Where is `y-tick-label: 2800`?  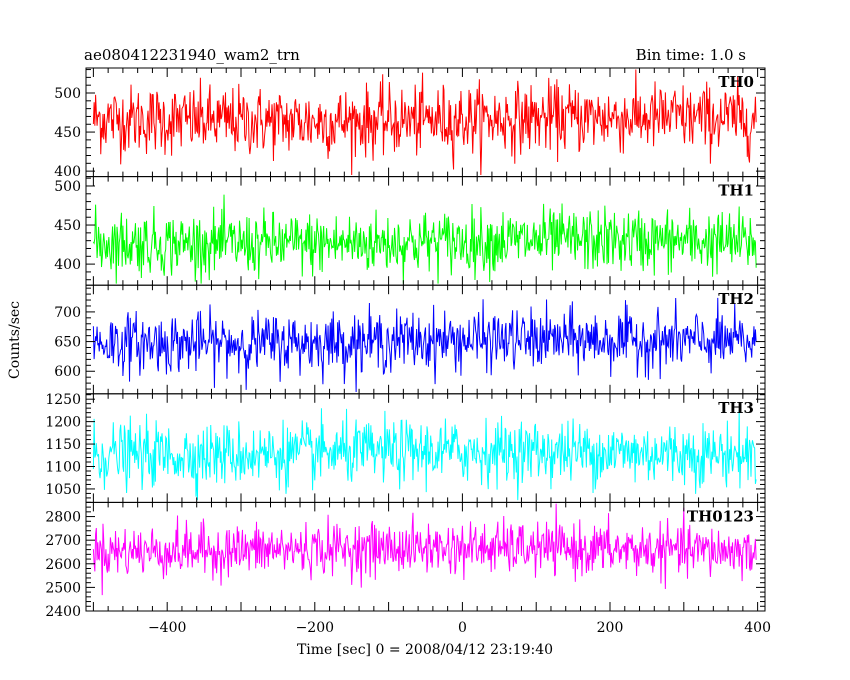 y-tick-label: 2800 is located at coordinates (63, 518).